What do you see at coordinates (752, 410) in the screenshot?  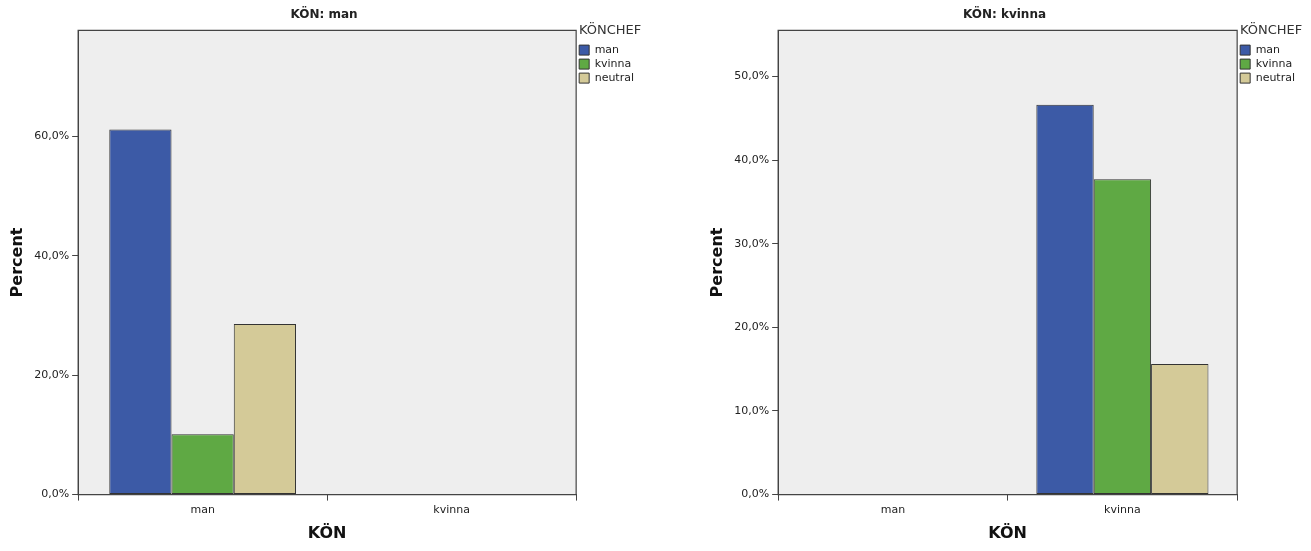 I see `y-tick-label: 10,0%` at bounding box center [752, 410].